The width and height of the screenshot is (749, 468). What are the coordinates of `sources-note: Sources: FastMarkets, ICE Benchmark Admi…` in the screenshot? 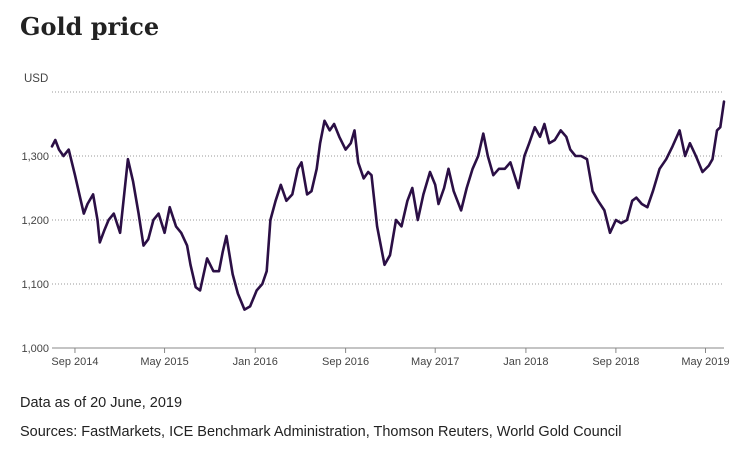 It's located at (321, 432).